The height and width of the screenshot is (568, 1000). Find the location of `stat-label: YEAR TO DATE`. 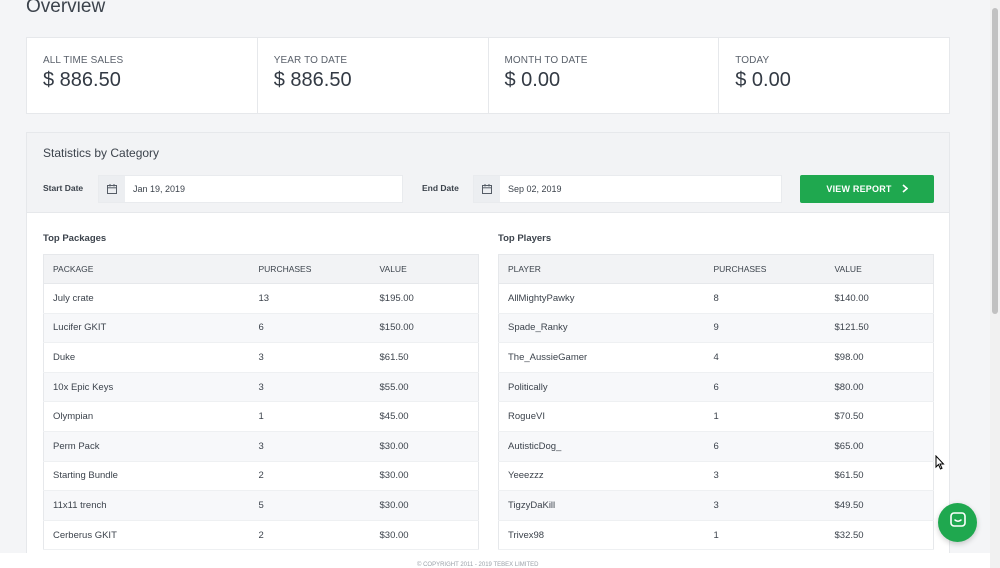

stat-label: YEAR TO DATE is located at coordinates (310, 60).